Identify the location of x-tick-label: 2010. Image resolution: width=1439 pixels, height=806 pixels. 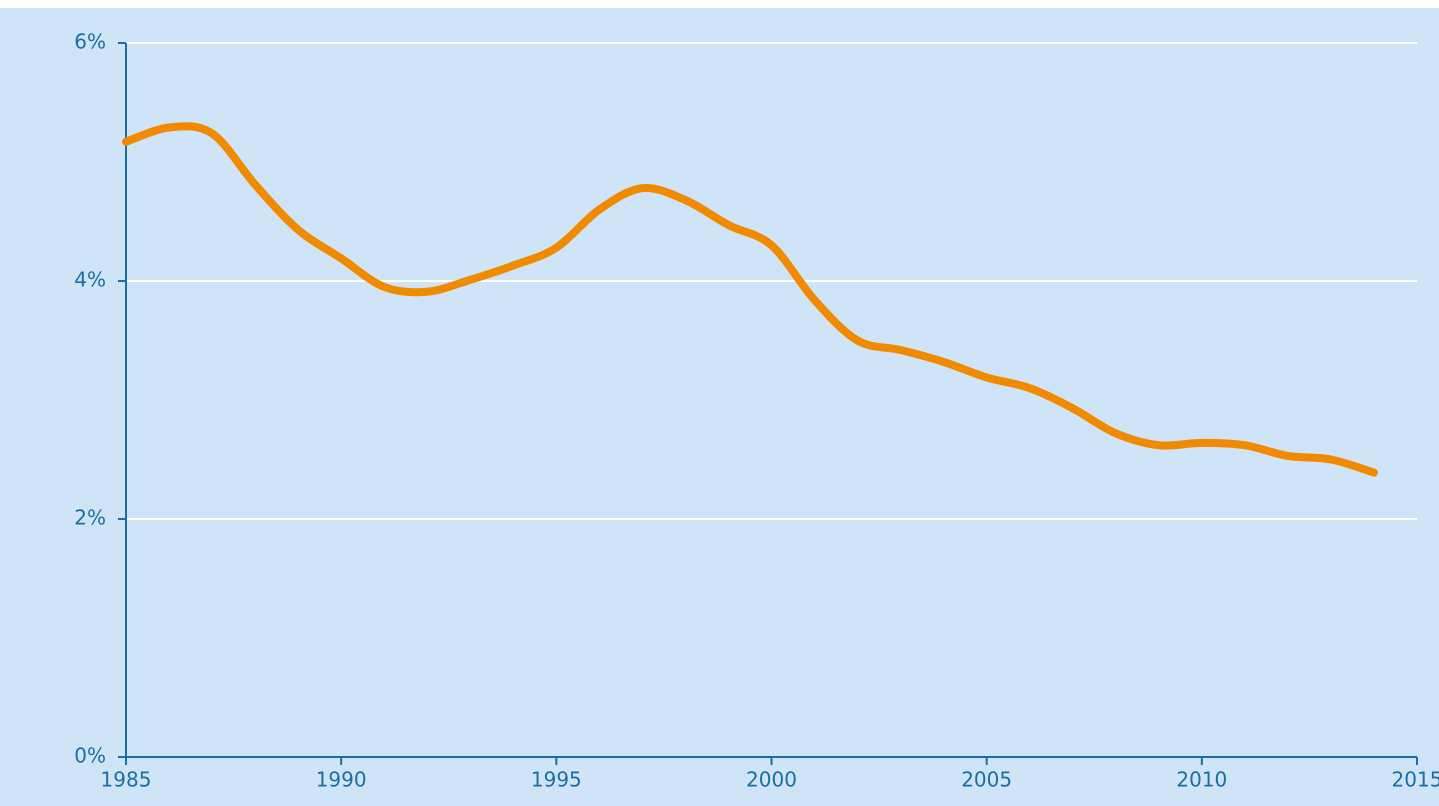
(1201, 780).